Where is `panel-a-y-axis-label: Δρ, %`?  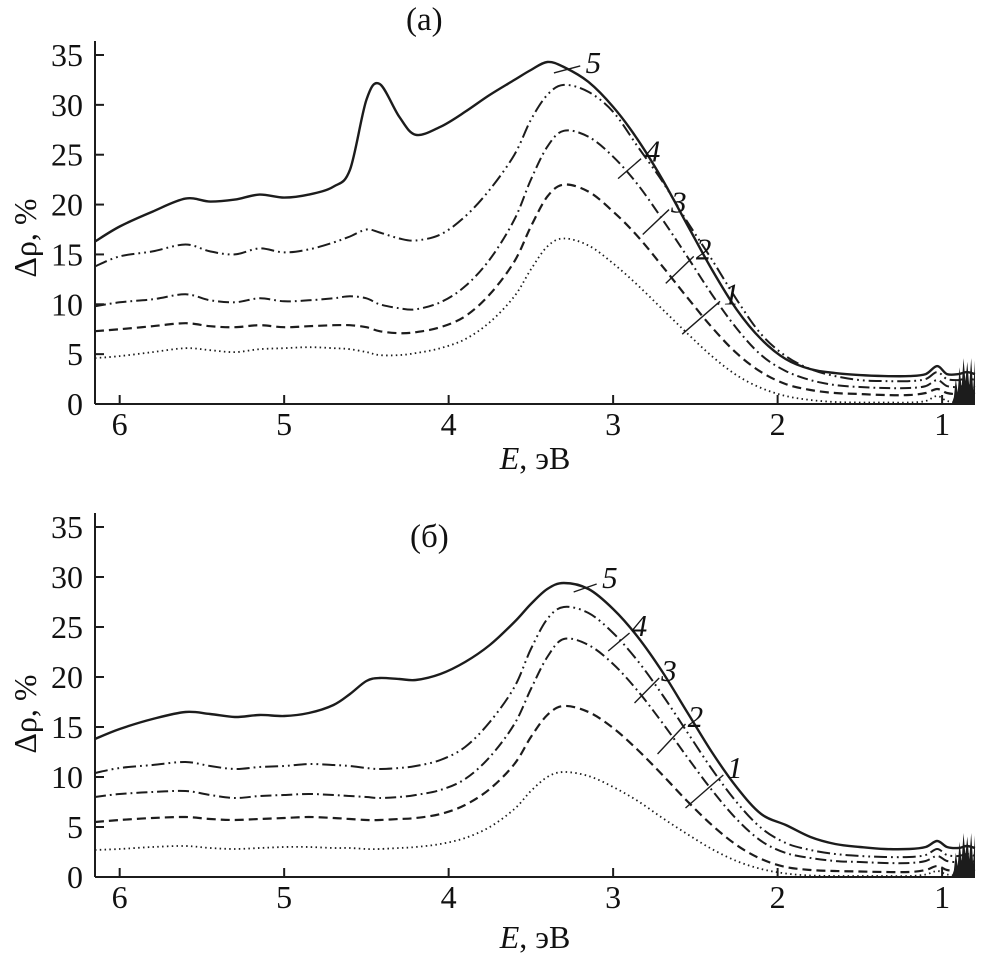 panel-a-y-axis-label: Δρ, % is located at coordinates (25, 238).